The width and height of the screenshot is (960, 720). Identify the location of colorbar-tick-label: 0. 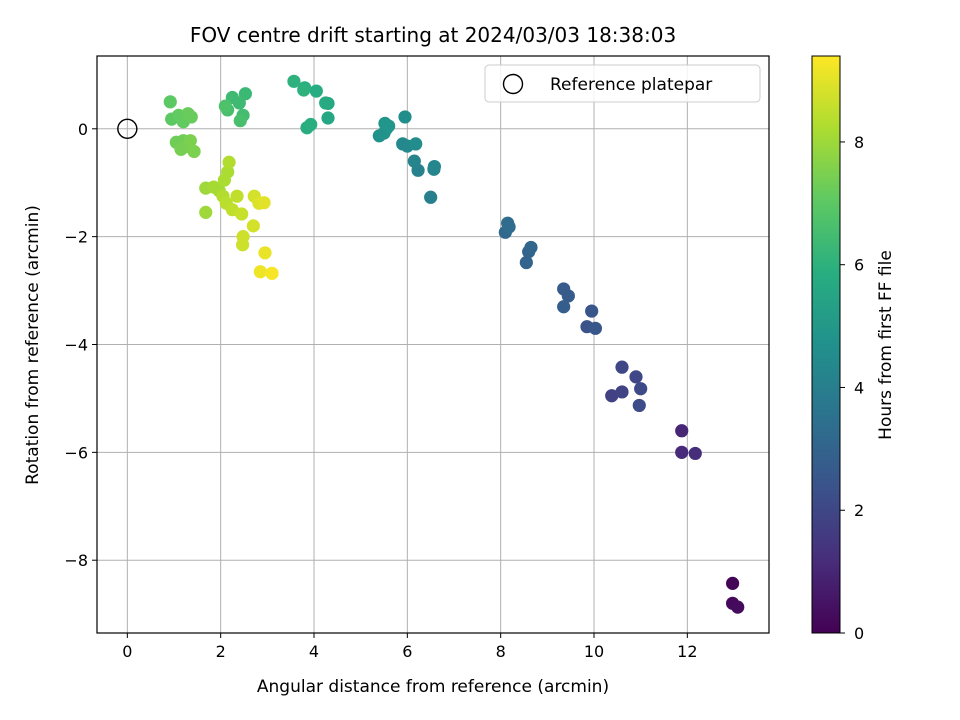
(859, 633).